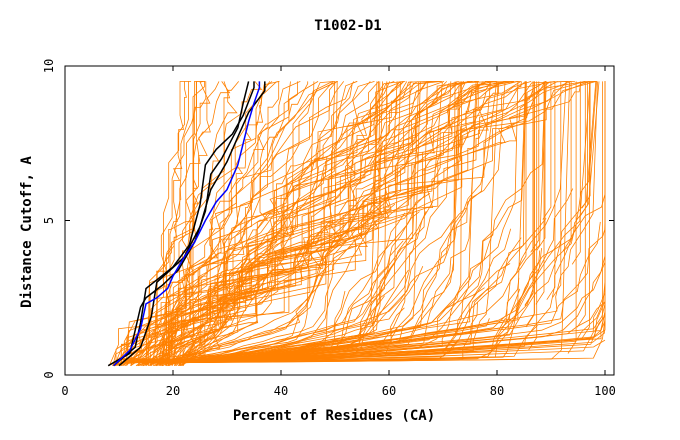 The image size is (680, 440). I want to click on x-tick-label: 20, so click(173, 391).